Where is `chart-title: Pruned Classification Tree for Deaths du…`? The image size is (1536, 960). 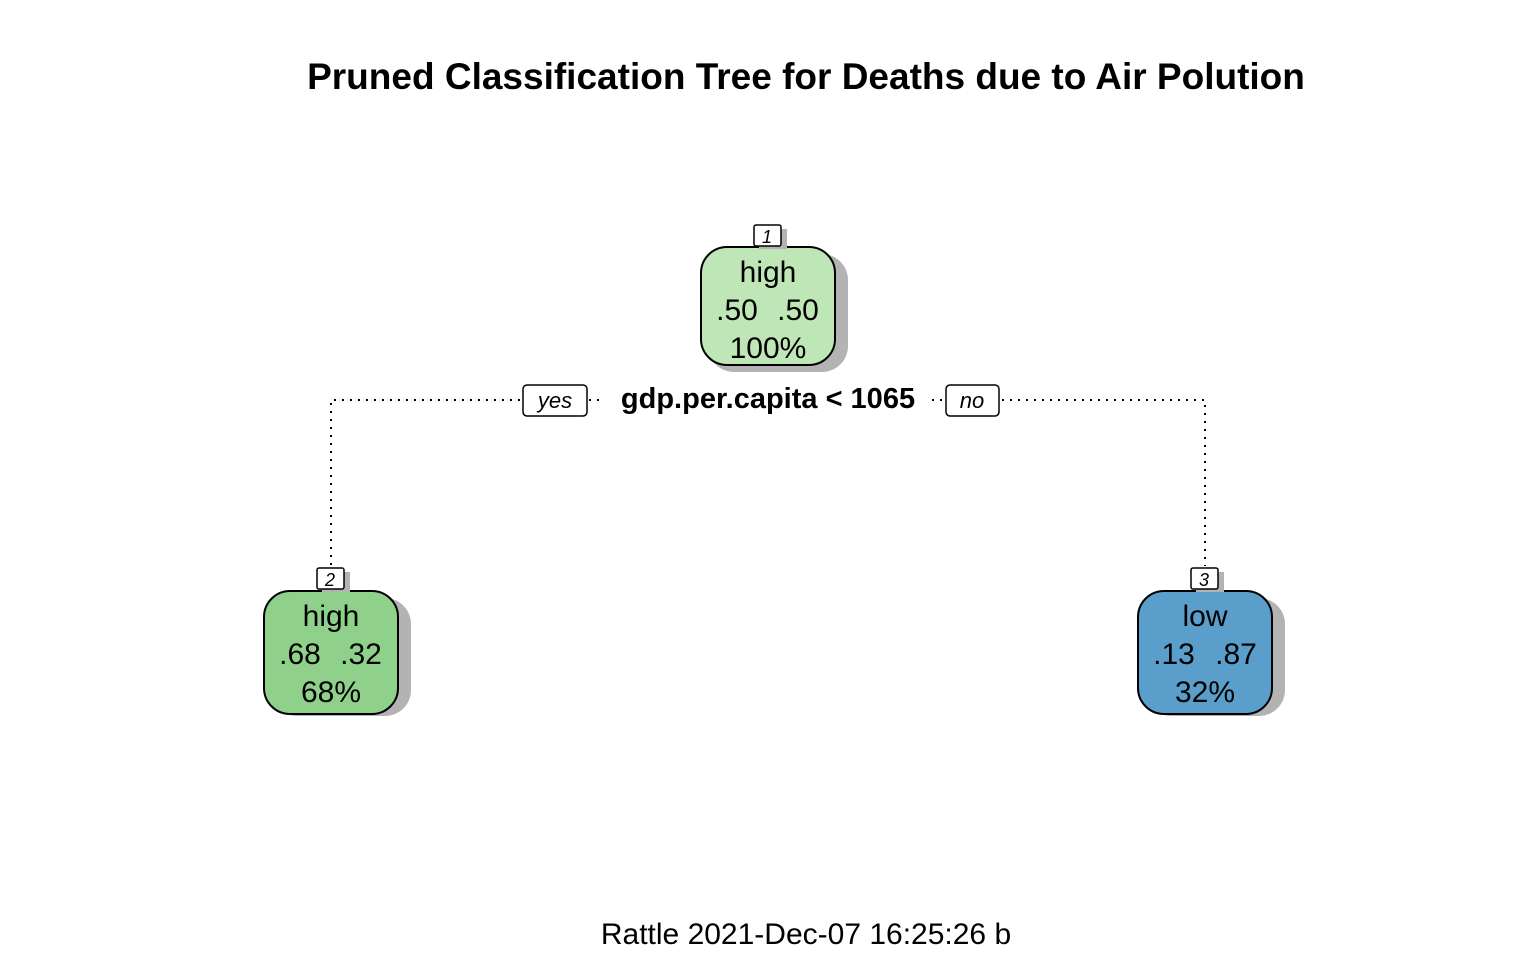
chart-title: Pruned Classification Tree for Deaths du… is located at coordinates (806, 76).